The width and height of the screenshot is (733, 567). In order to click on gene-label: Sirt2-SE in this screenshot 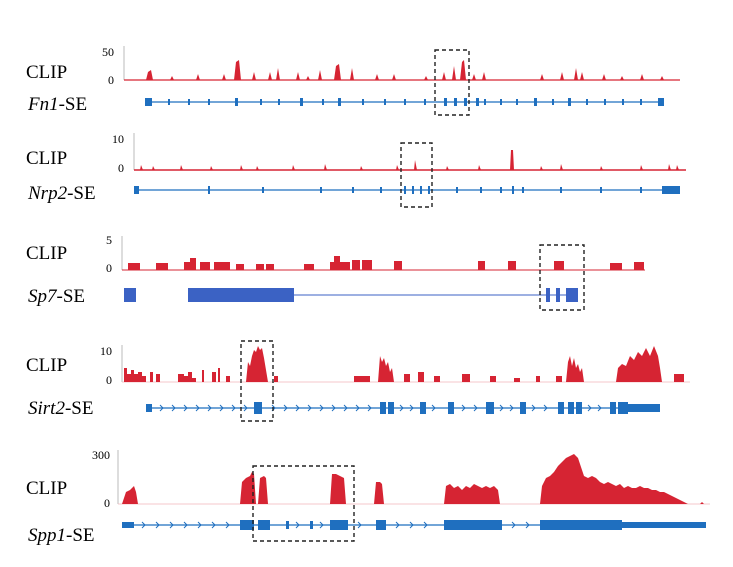, I will do `click(60, 408)`.